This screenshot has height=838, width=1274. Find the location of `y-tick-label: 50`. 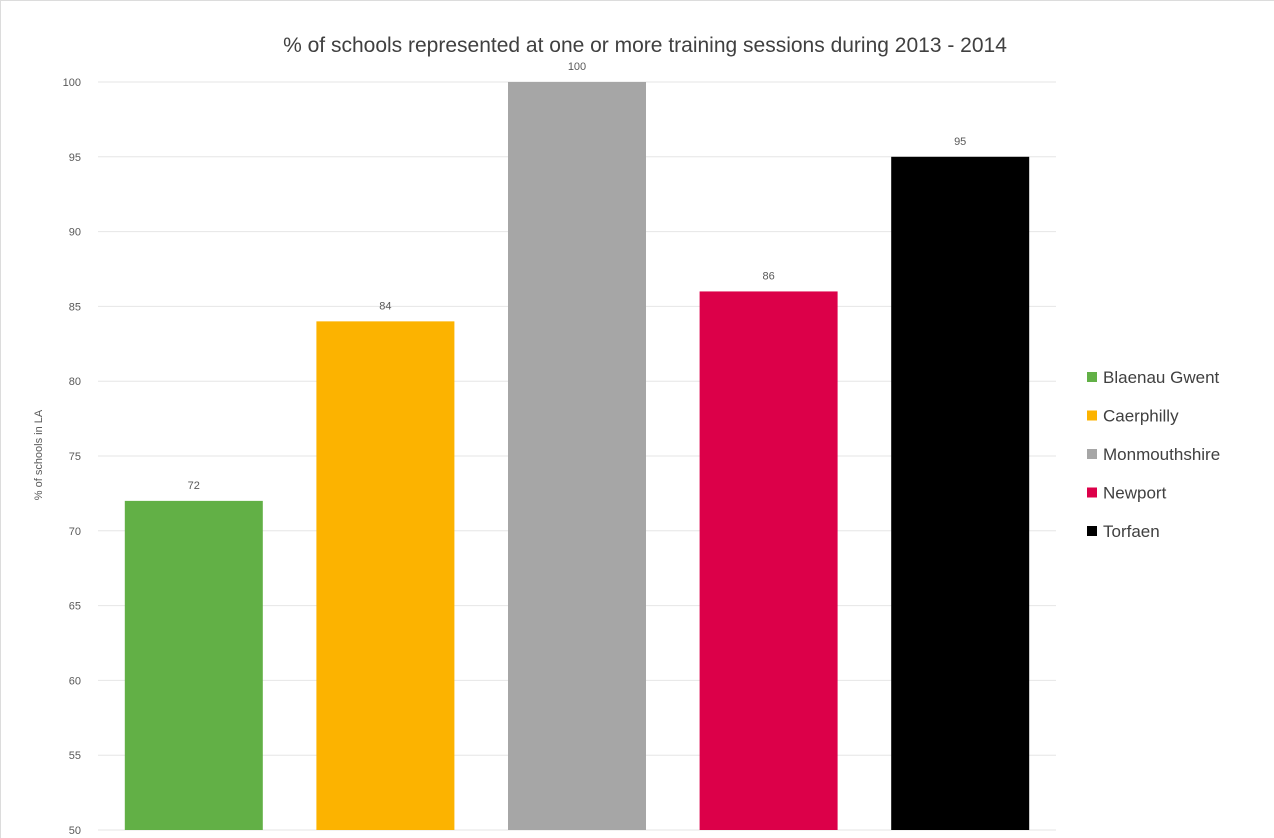

y-tick-label: 50 is located at coordinates (75, 831).